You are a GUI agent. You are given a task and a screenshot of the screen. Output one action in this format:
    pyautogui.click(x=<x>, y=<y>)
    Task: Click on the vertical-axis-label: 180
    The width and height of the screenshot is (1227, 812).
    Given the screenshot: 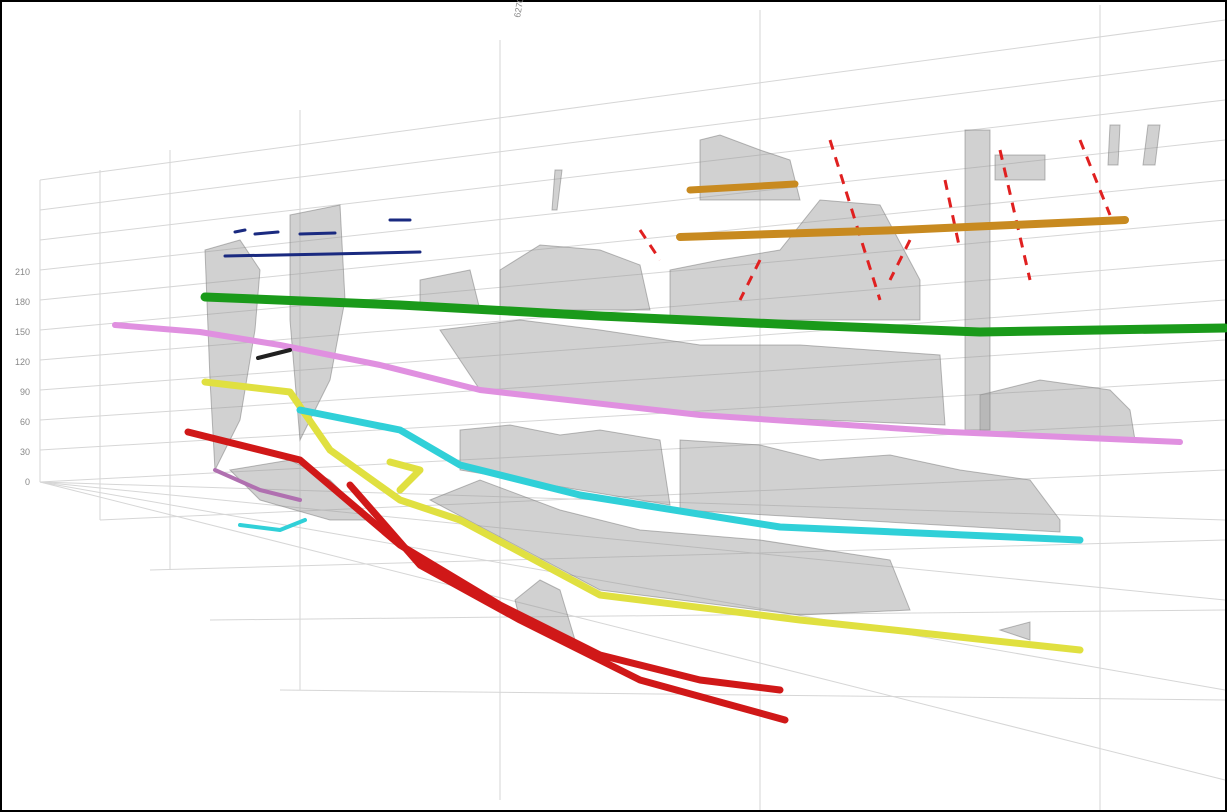 What is the action you would take?
    pyautogui.click(x=22, y=302)
    